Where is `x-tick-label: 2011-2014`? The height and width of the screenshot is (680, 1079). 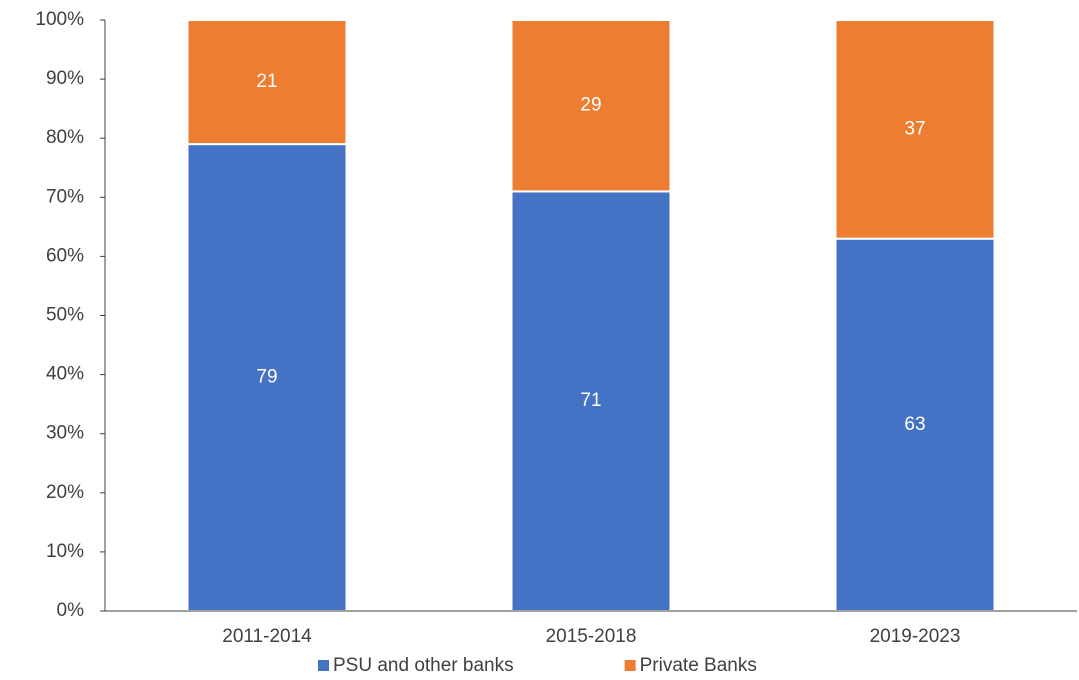 x-tick-label: 2011-2014 is located at coordinates (267, 636).